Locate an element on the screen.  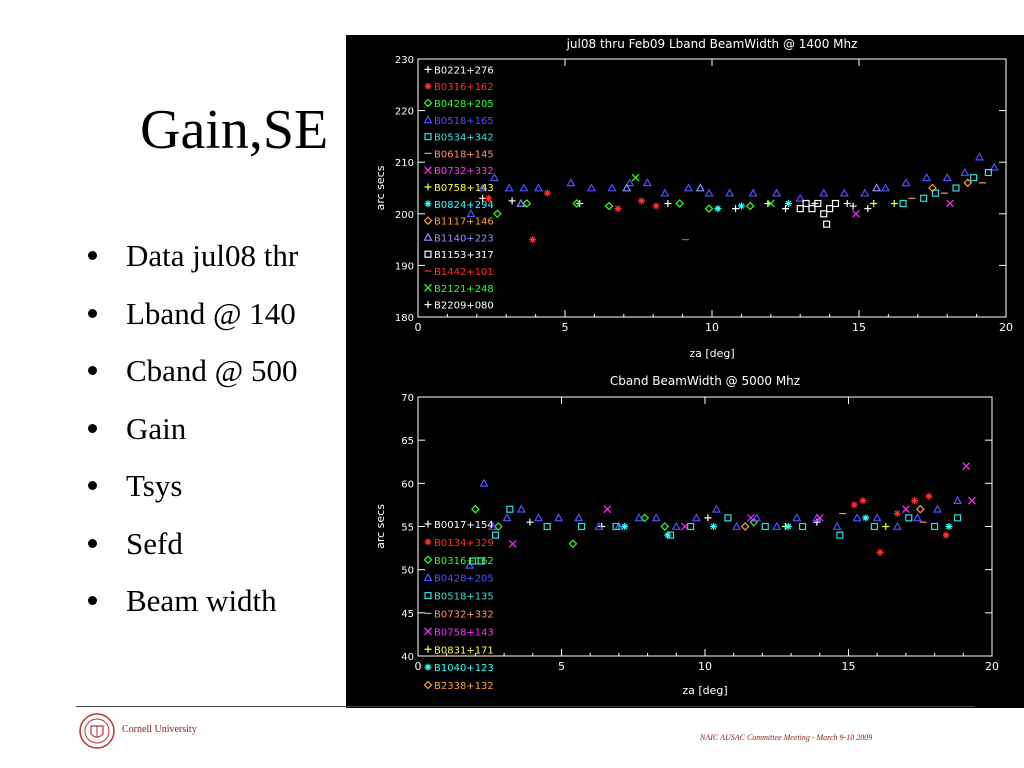
legend-entry: B1040+123 is located at coordinates (464, 668).